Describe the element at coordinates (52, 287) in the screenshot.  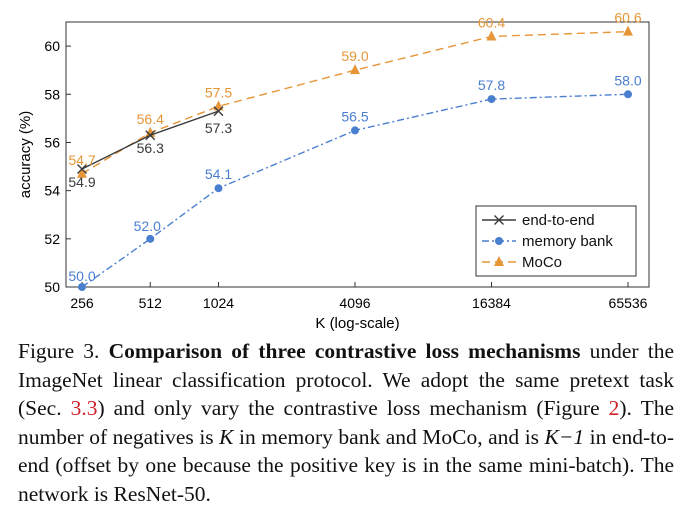
I see `y-tick-label: 50` at that location.